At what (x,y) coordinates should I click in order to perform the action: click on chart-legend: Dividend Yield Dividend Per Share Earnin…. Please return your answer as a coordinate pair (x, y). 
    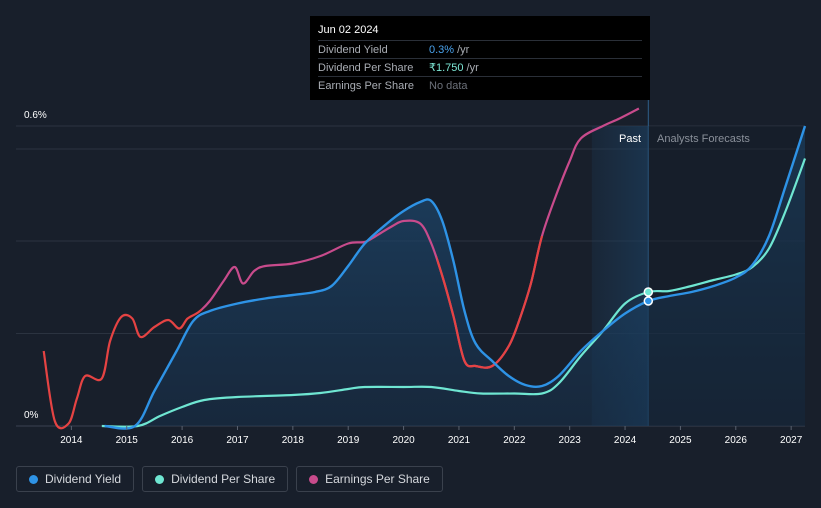
    Looking at the image, I should click on (229, 479).